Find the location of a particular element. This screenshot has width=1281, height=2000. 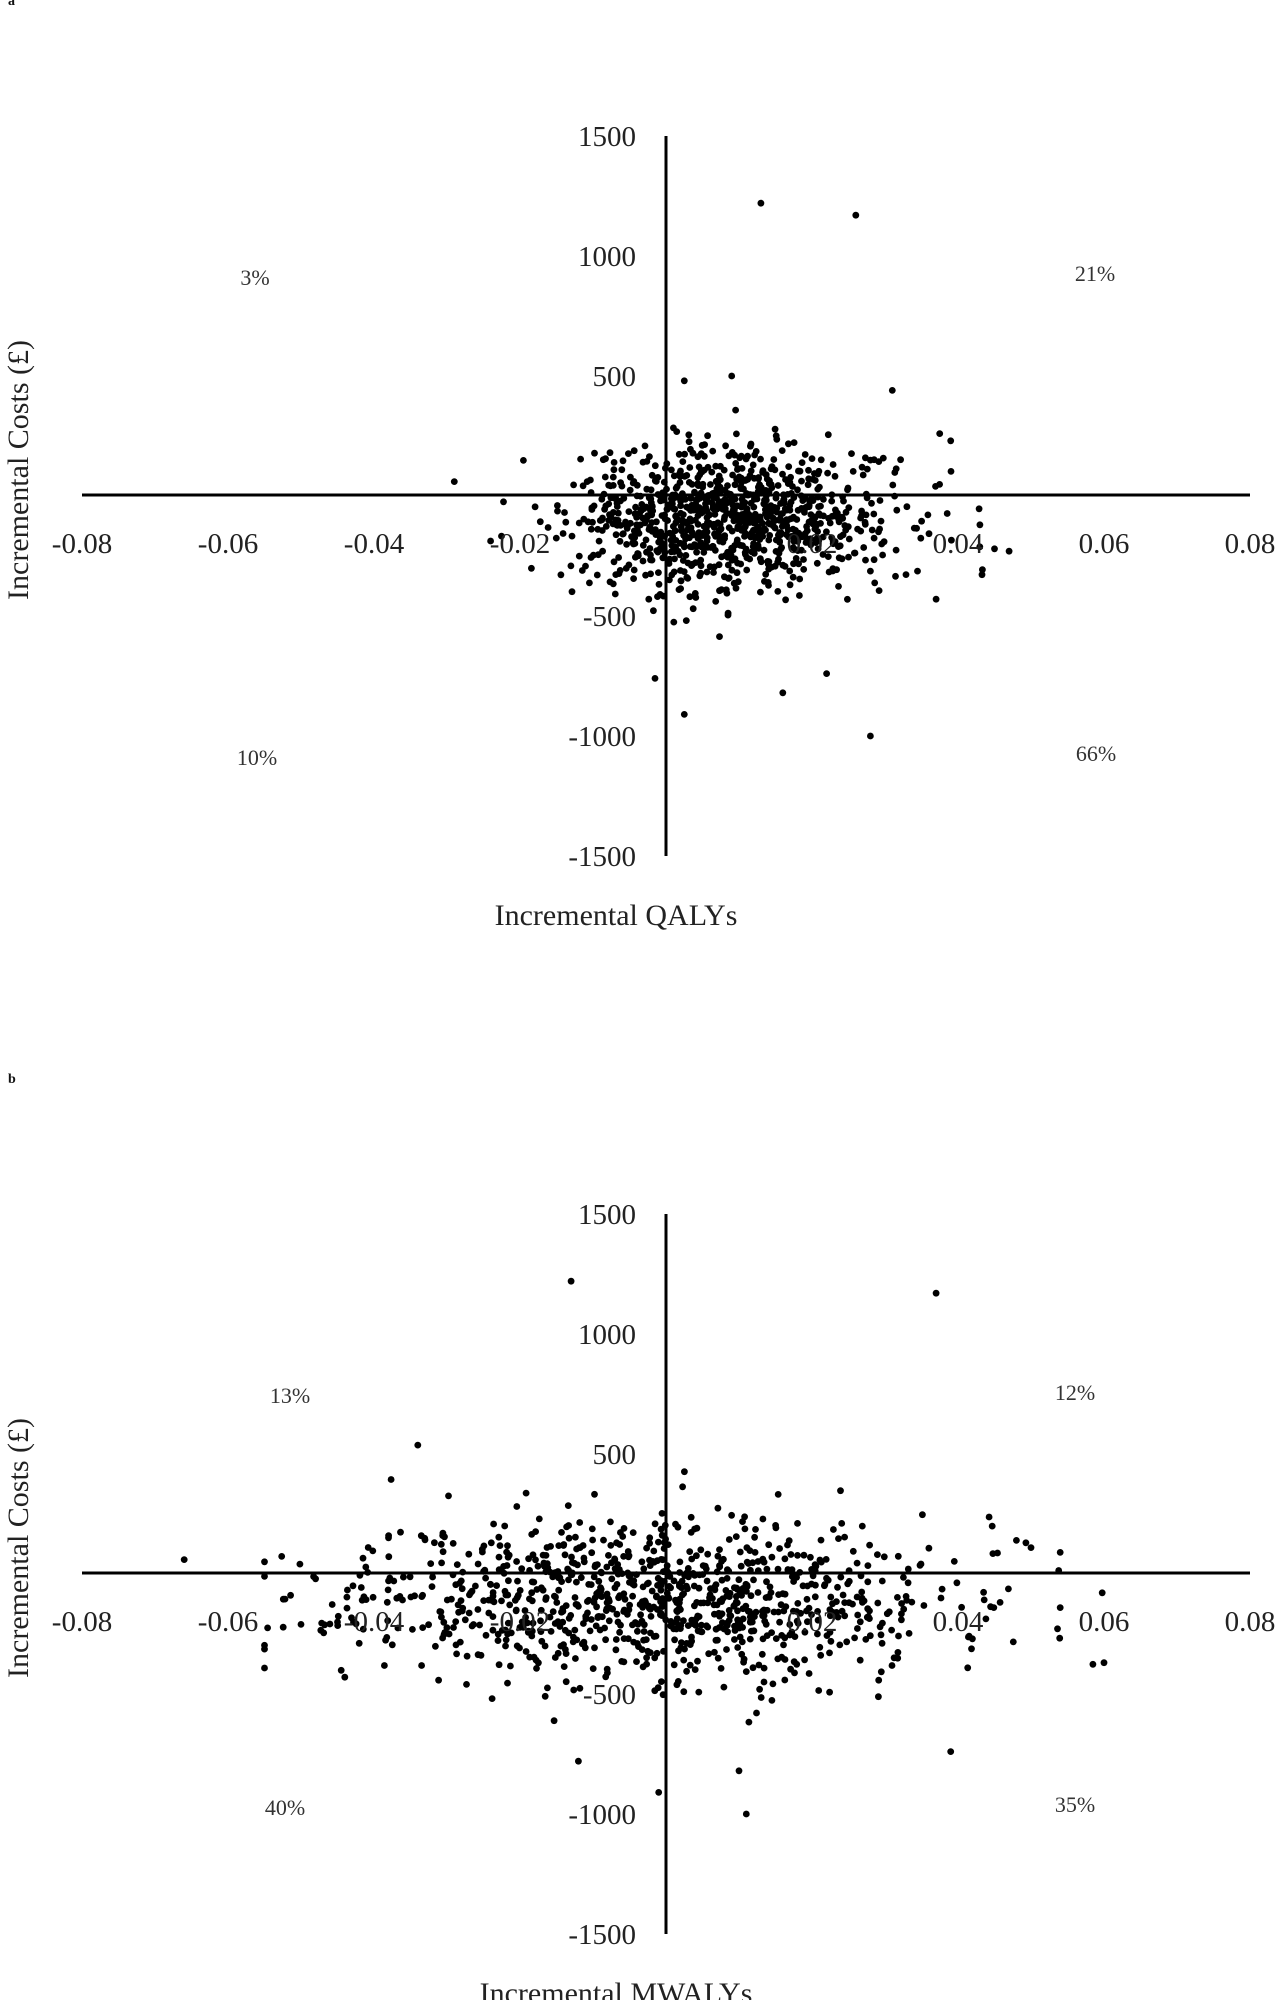

y-tick-label: -1000 is located at coordinates (602, 737).